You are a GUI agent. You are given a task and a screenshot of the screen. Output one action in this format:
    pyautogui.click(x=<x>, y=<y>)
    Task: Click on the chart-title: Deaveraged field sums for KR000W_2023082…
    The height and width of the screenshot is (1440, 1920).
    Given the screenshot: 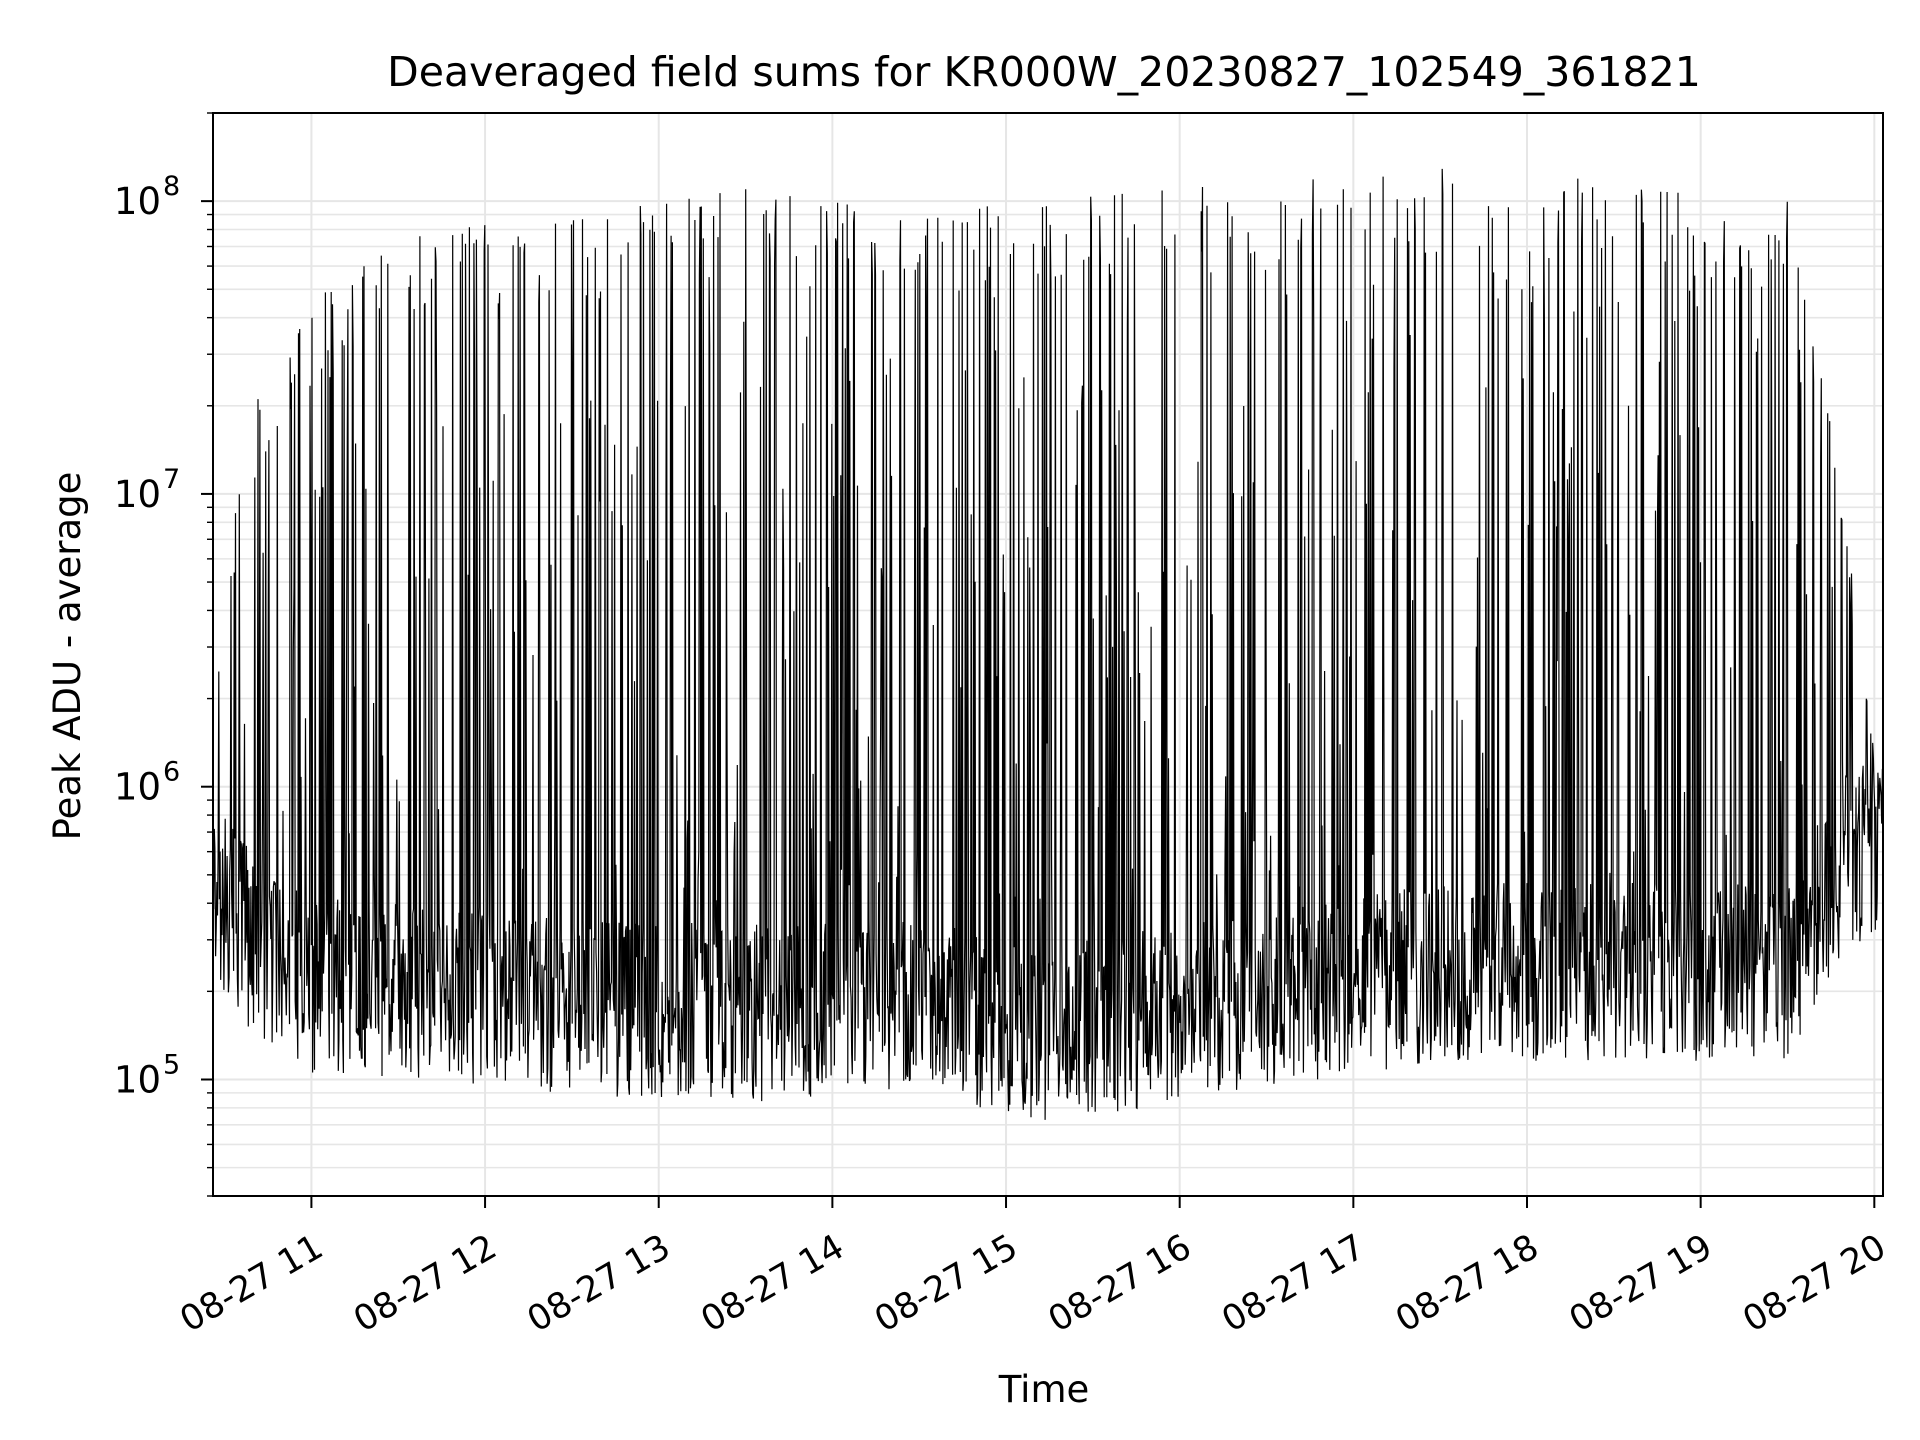 What is the action you would take?
    pyautogui.click(x=1044, y=72)
    